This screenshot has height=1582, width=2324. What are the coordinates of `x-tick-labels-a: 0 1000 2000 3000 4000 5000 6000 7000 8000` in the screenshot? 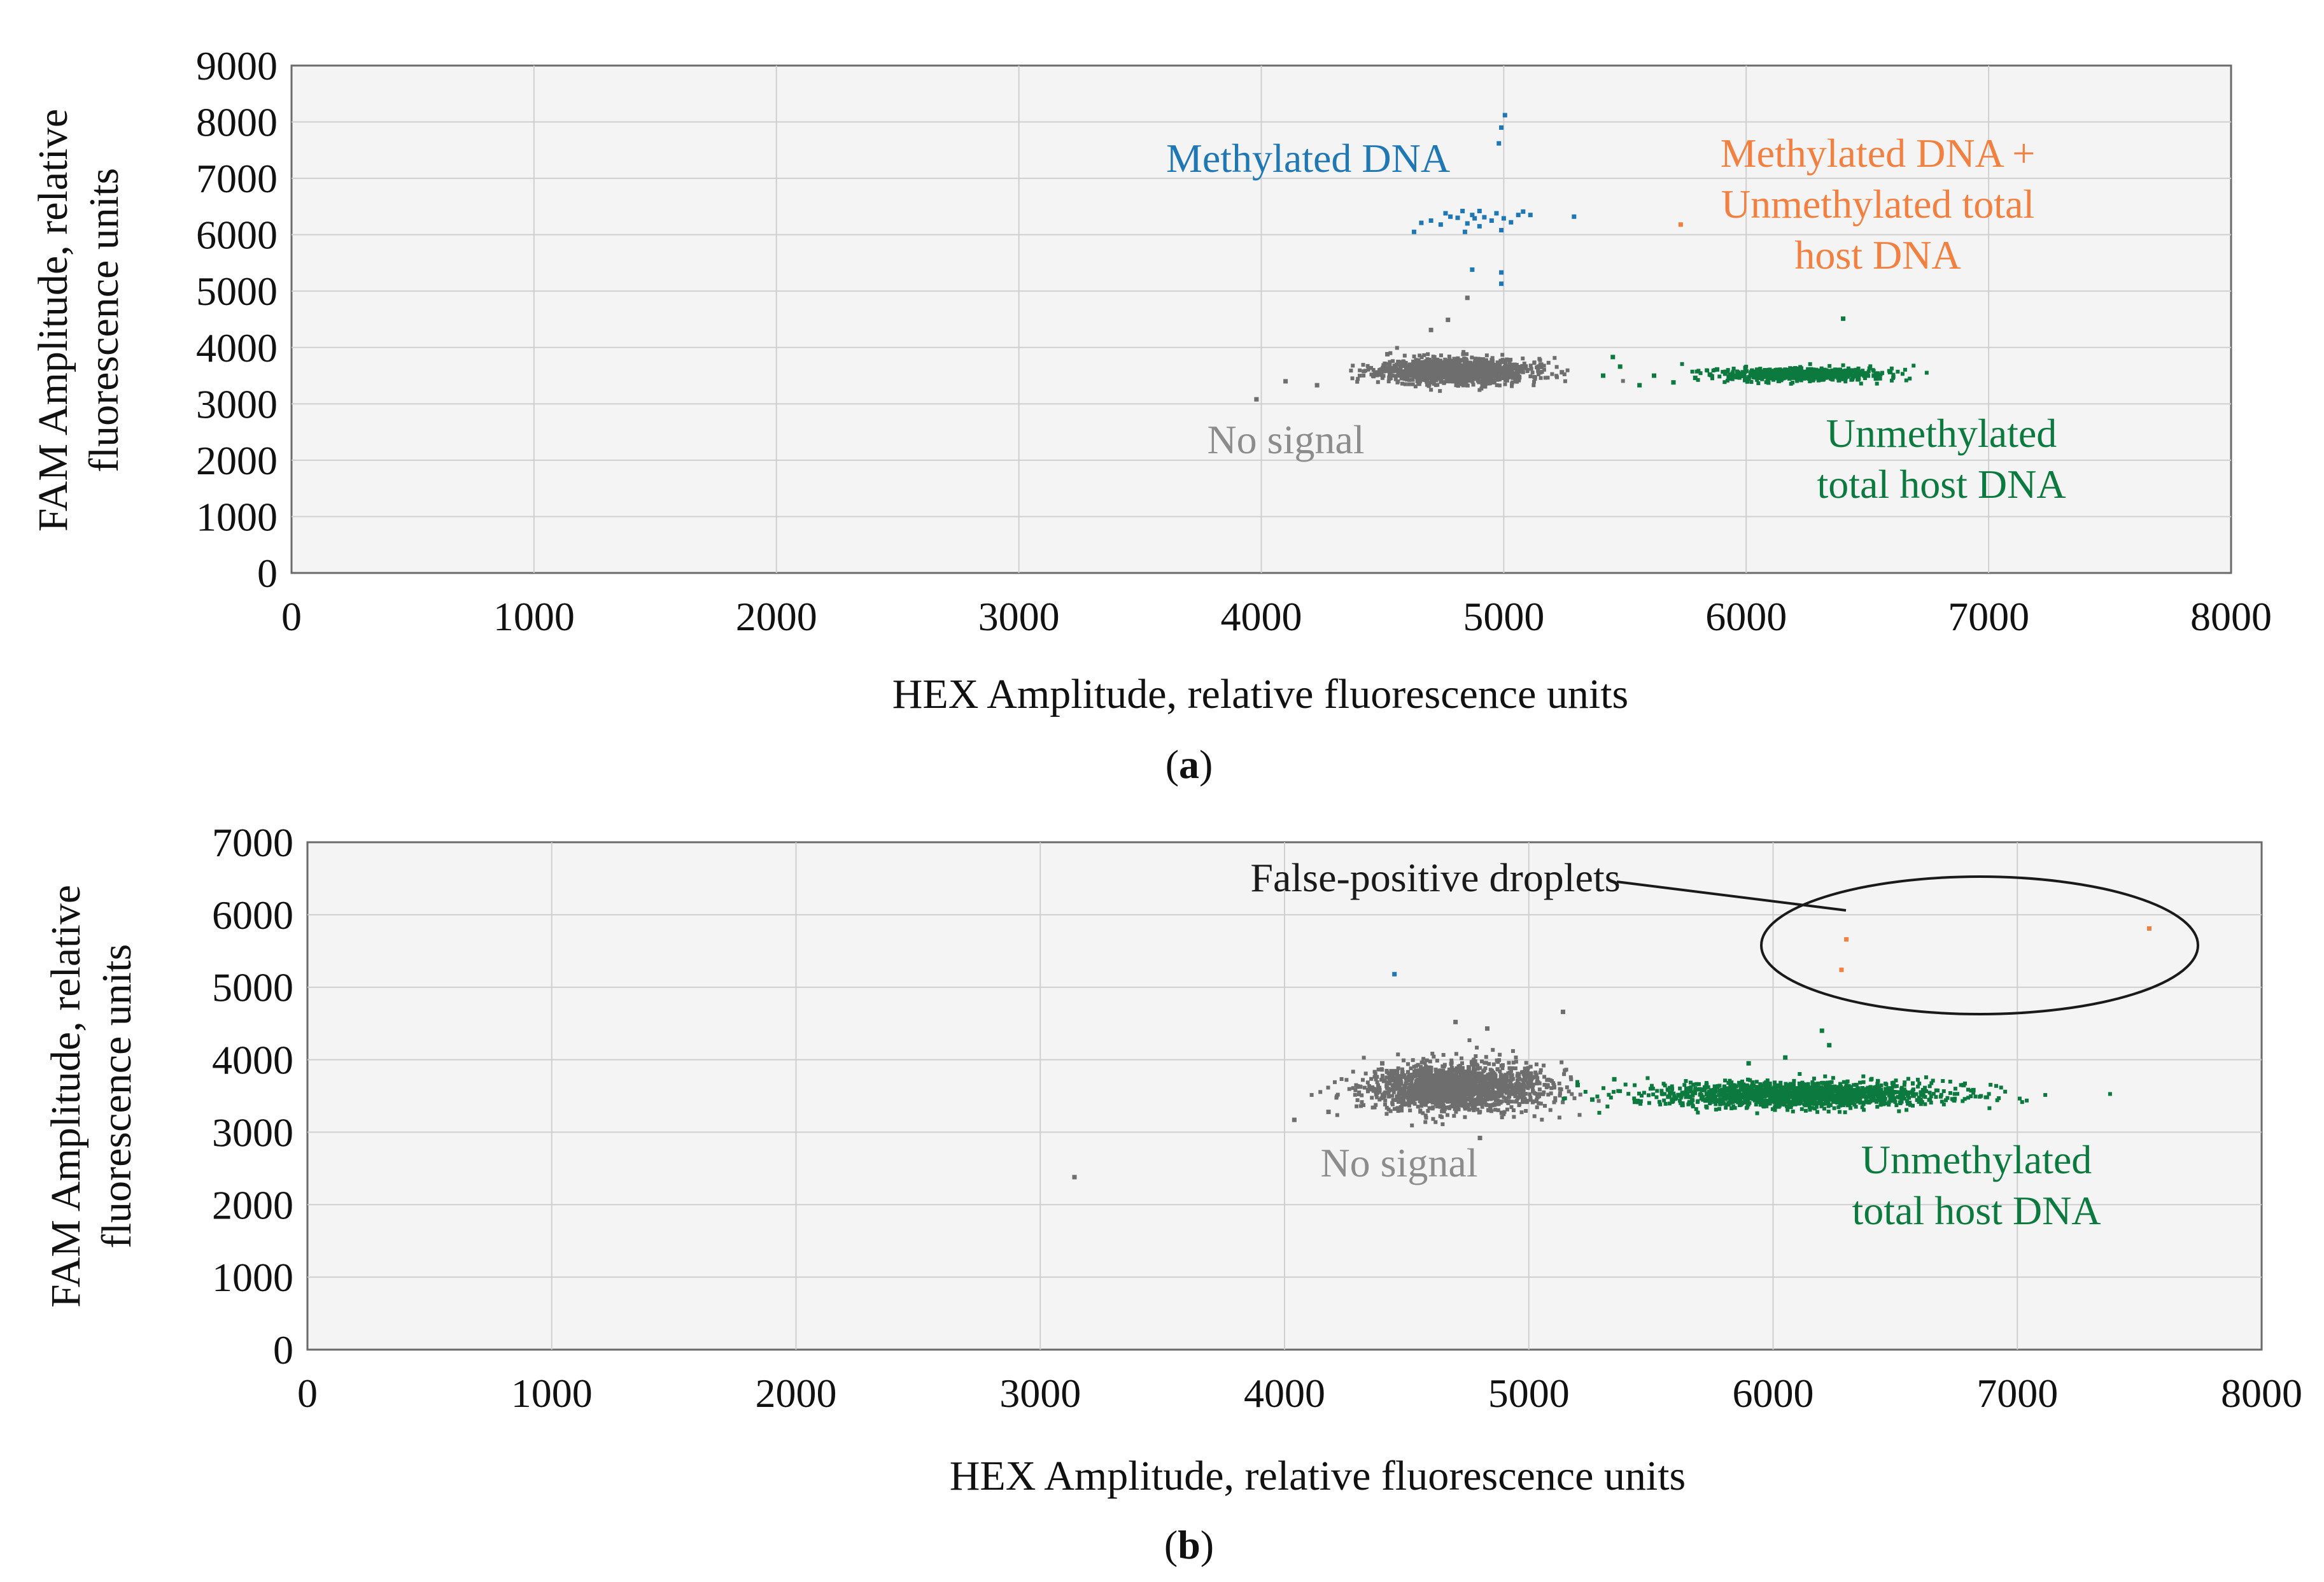 It's located at (1277, 617).